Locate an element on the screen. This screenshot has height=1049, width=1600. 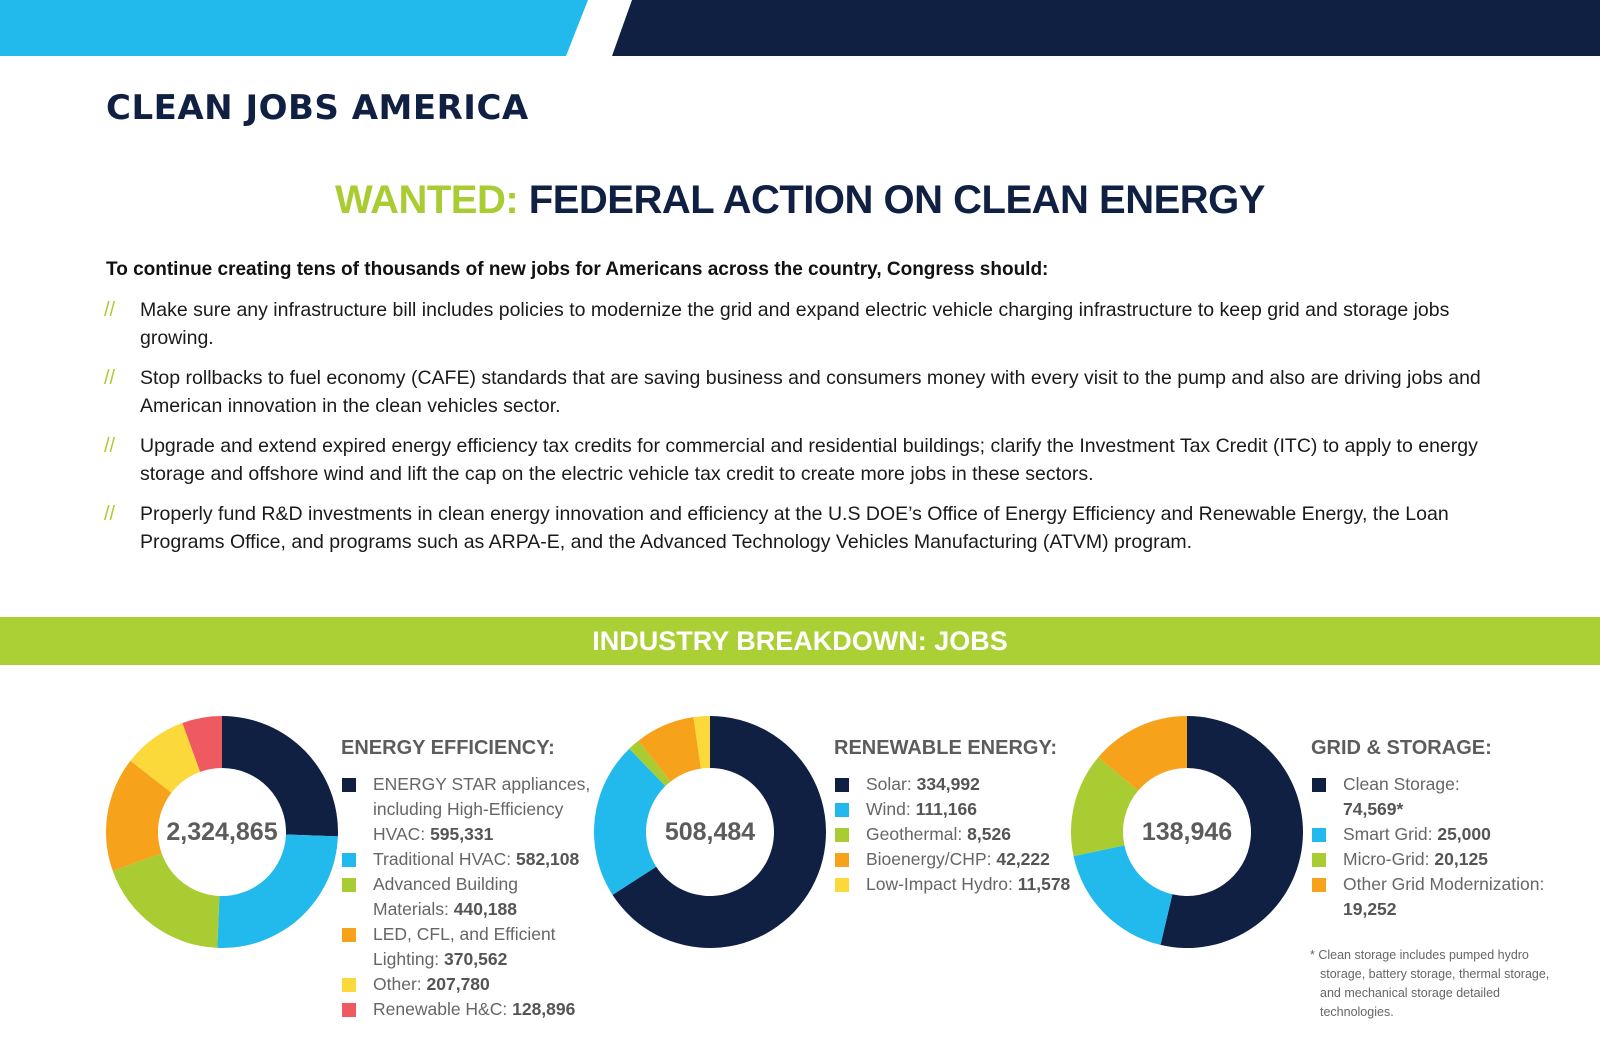
legend-label: Solar: is located at coordinates (889, 784).